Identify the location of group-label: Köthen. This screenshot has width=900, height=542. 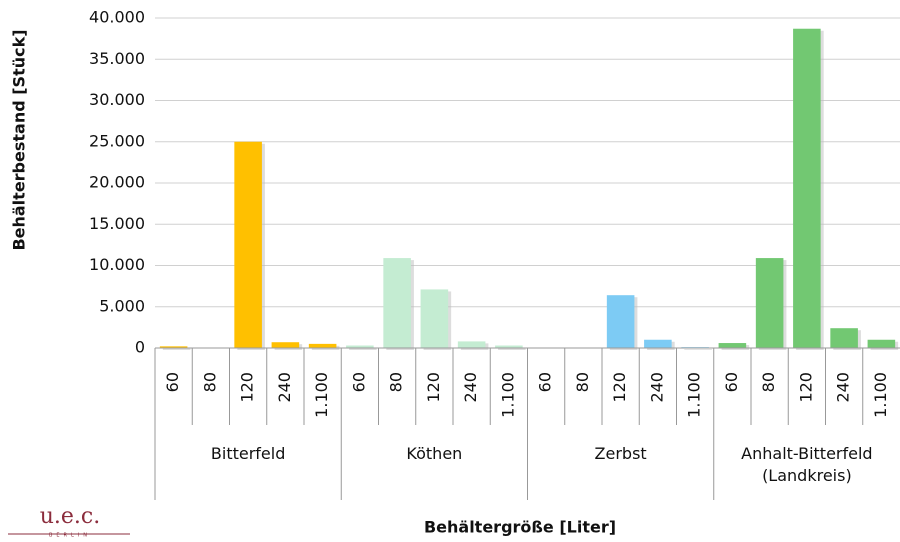
(434, 453).